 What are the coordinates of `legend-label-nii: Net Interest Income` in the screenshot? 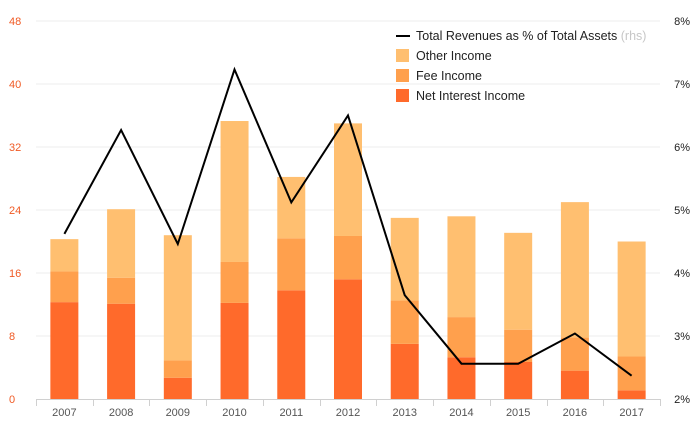 It's located at (470, 96).